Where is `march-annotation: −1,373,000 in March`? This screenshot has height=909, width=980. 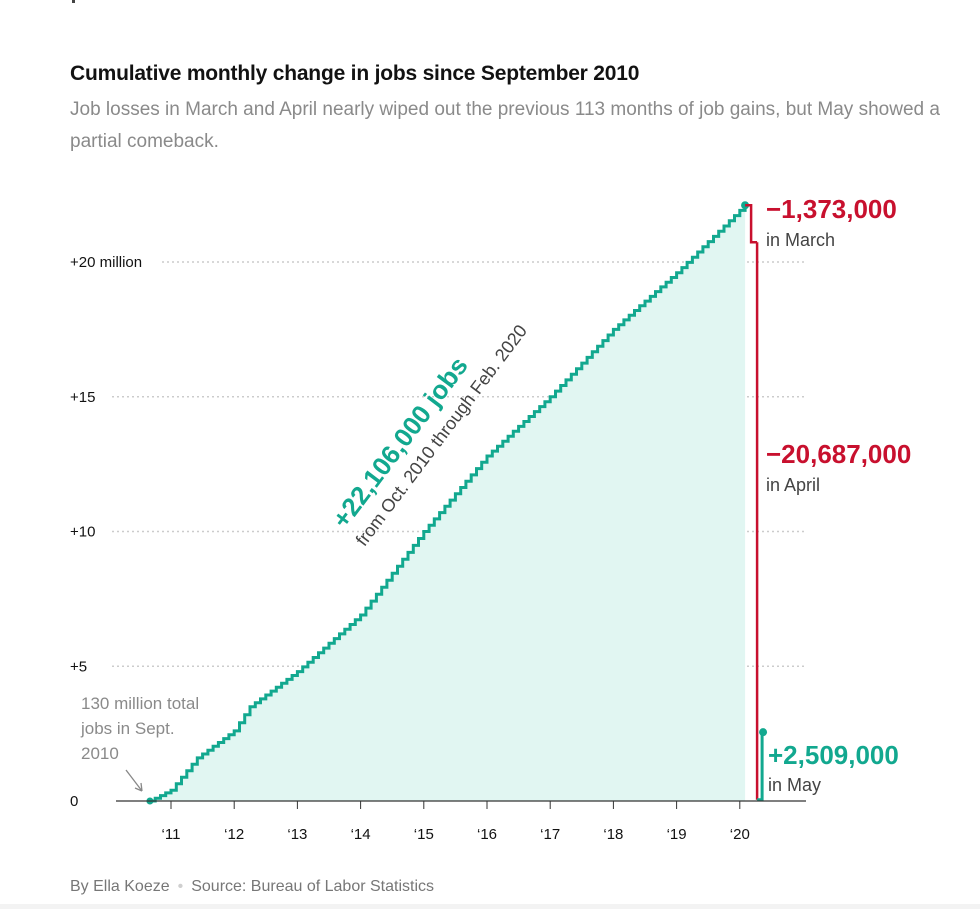
march-annotation: −1,373,000 in March is located at coordinates (831, 222).